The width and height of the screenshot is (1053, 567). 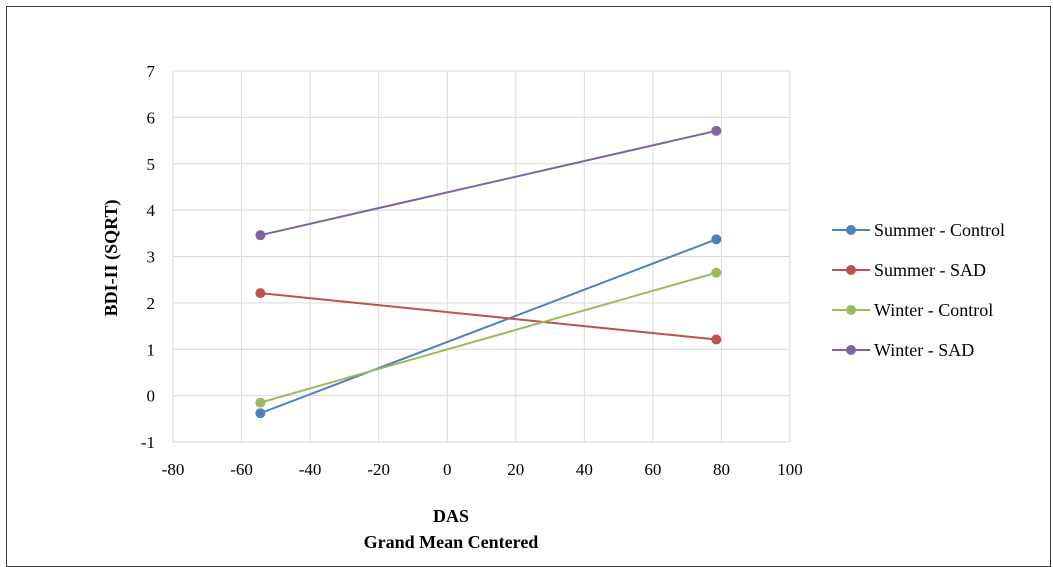 I want to click on x-tick-label: 20, so click(x=515, y=469).